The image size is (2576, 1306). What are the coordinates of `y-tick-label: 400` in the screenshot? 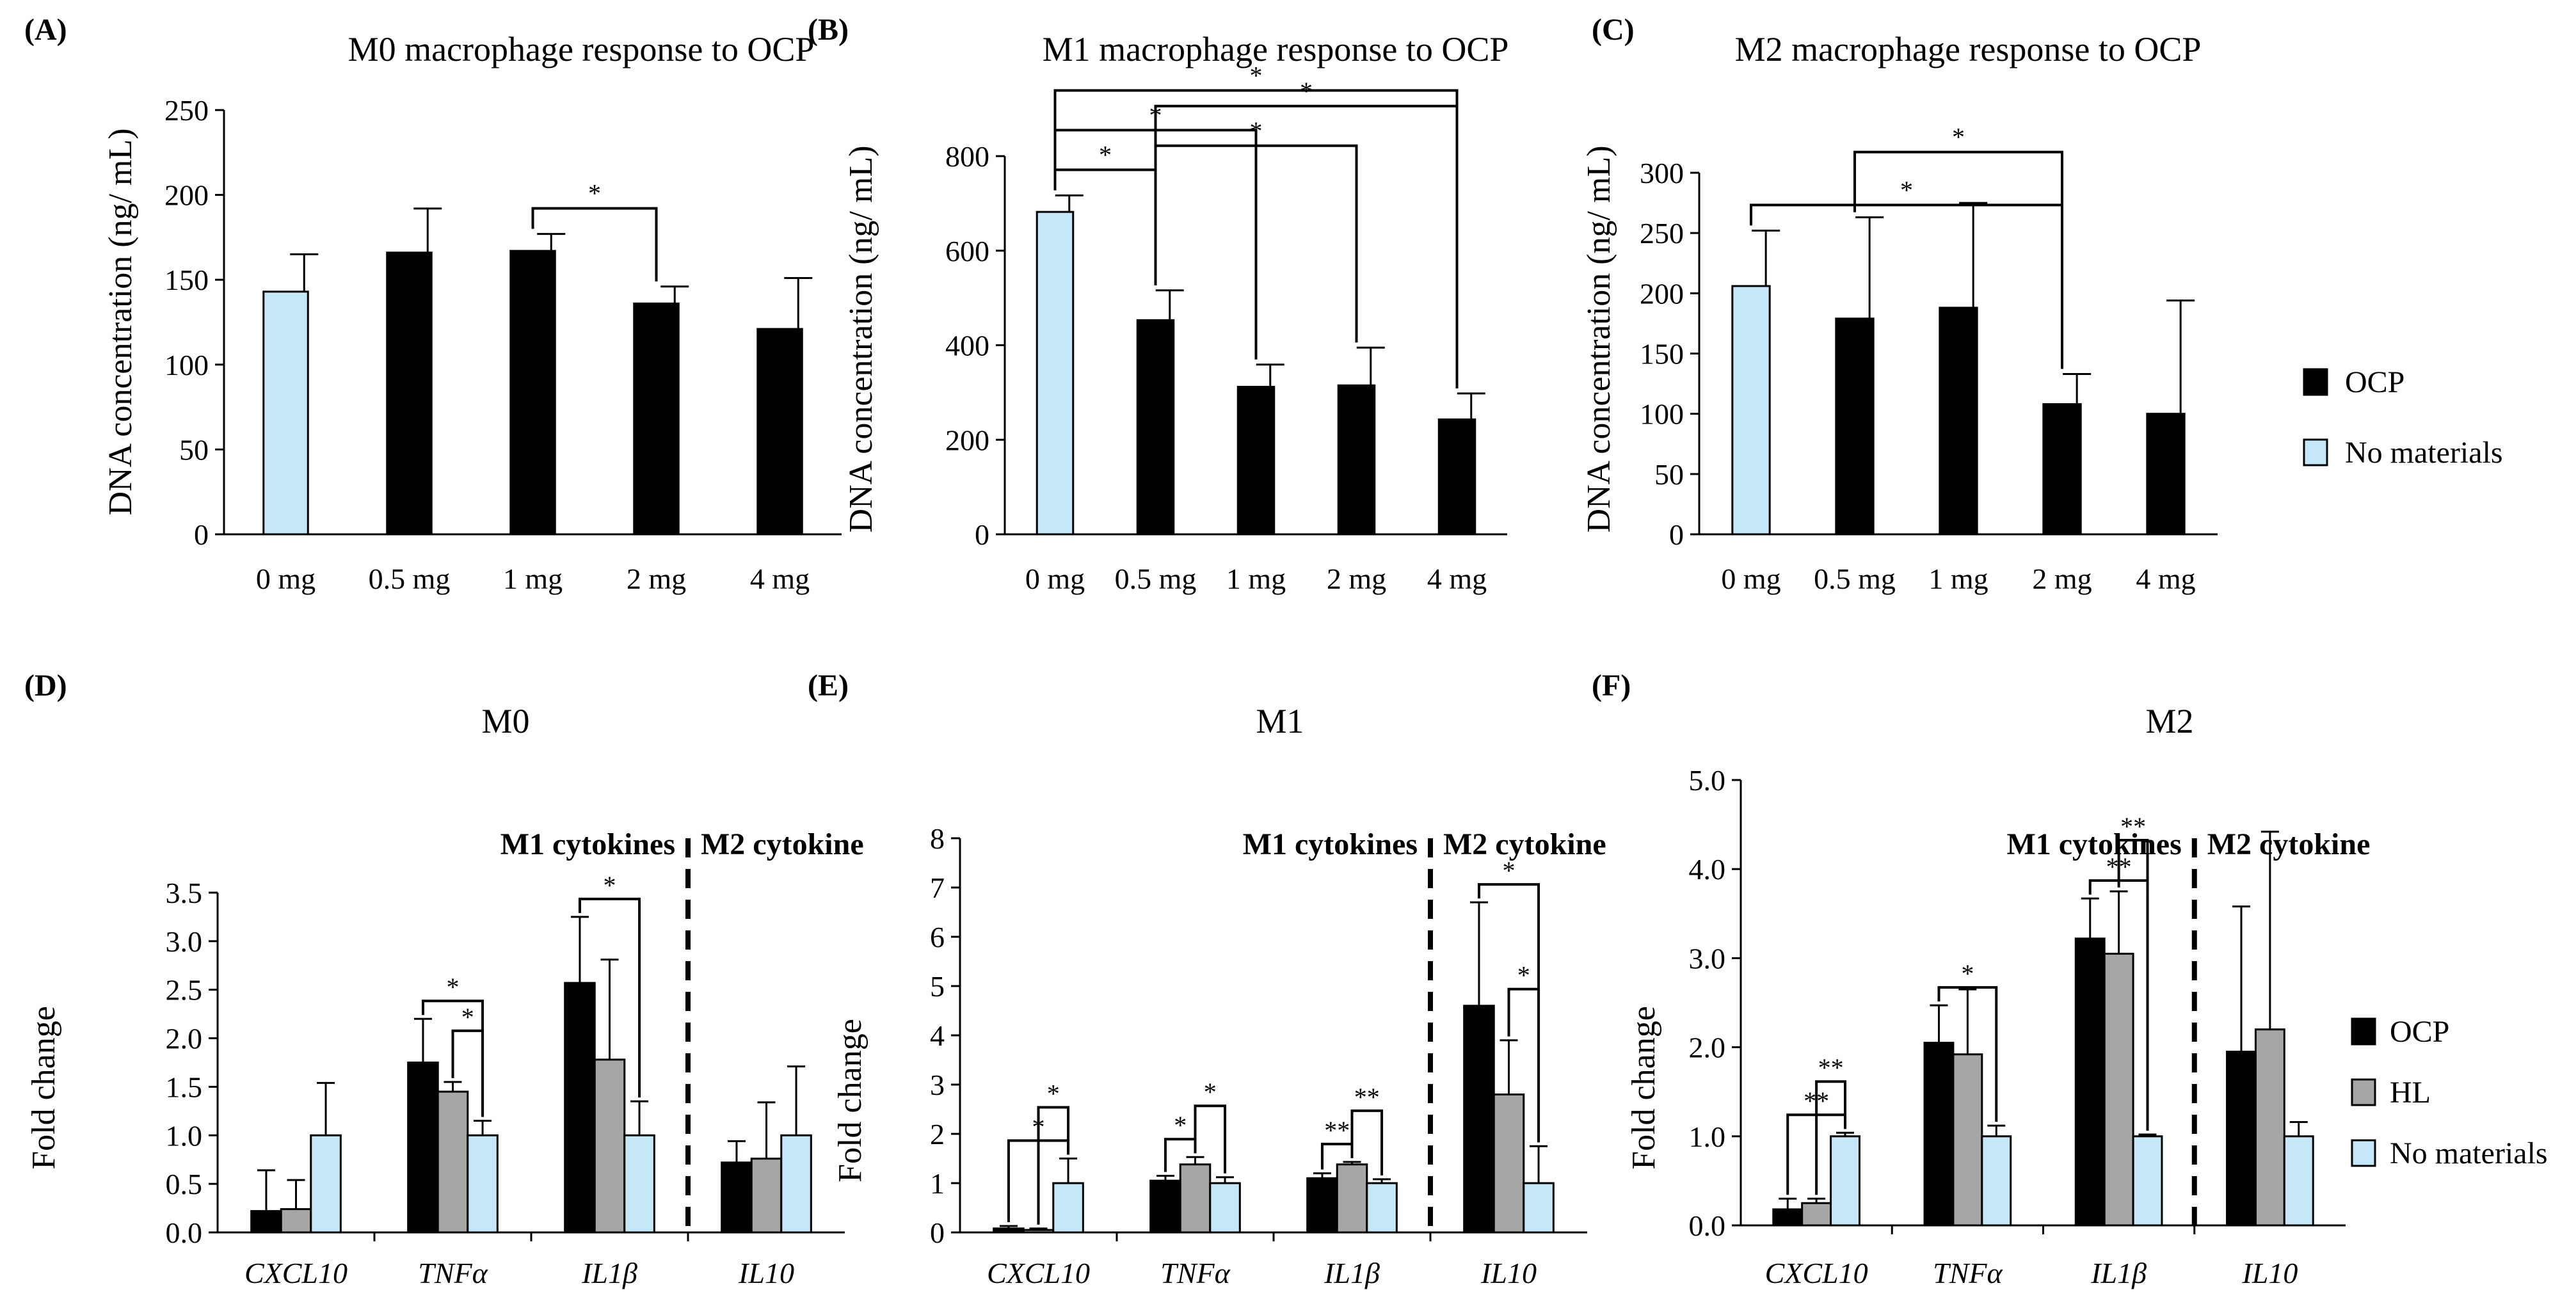 It's located at (967, 346).